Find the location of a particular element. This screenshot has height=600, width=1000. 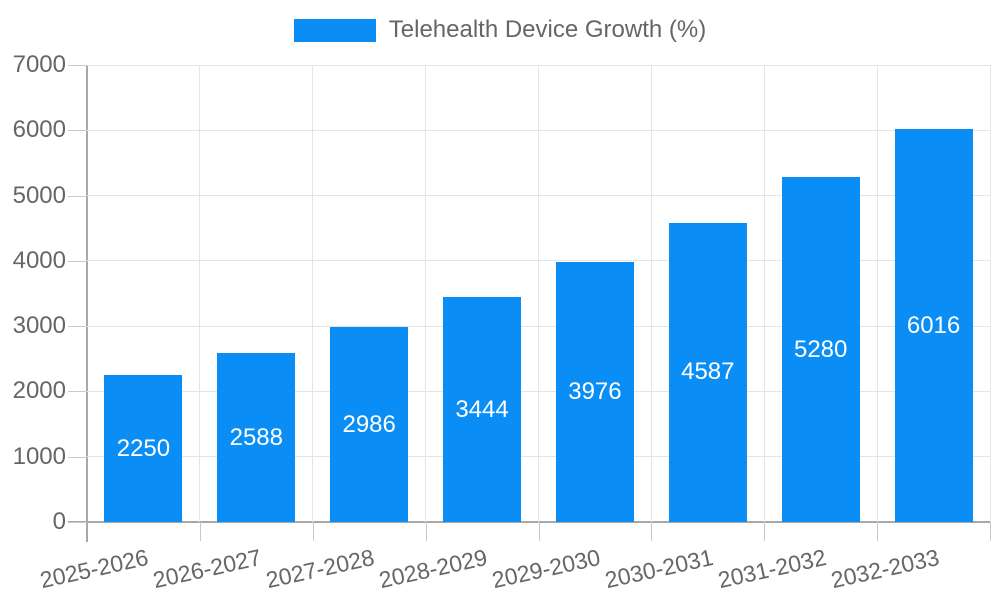

bar: 3976 is located at coordinates (594, 392).